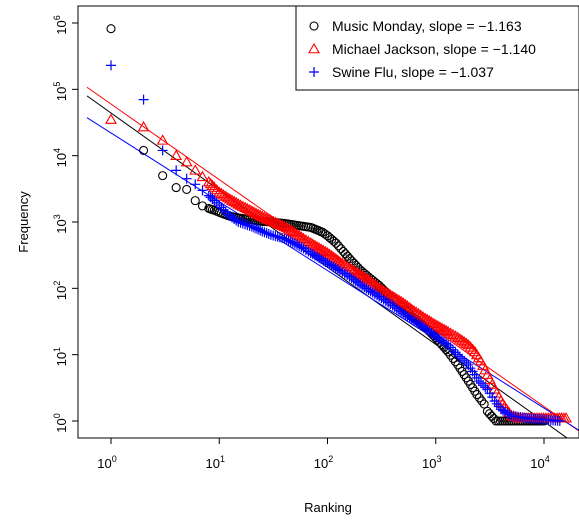 This screenshot has height=521, width=579. I want to click on x-axis: 10⁰ 10¹ 10² 10³ 10⁴, so click(323, 454).